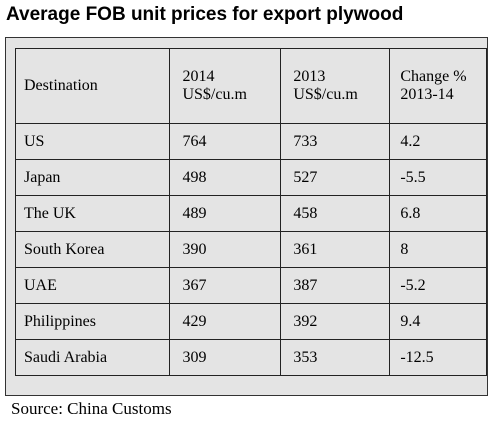 This screenshot has height=422, width=498. What do you see at coordinates (225, 213) in the screenshot?
I see `cell-2014: 489` at bounding box center [225, 213].